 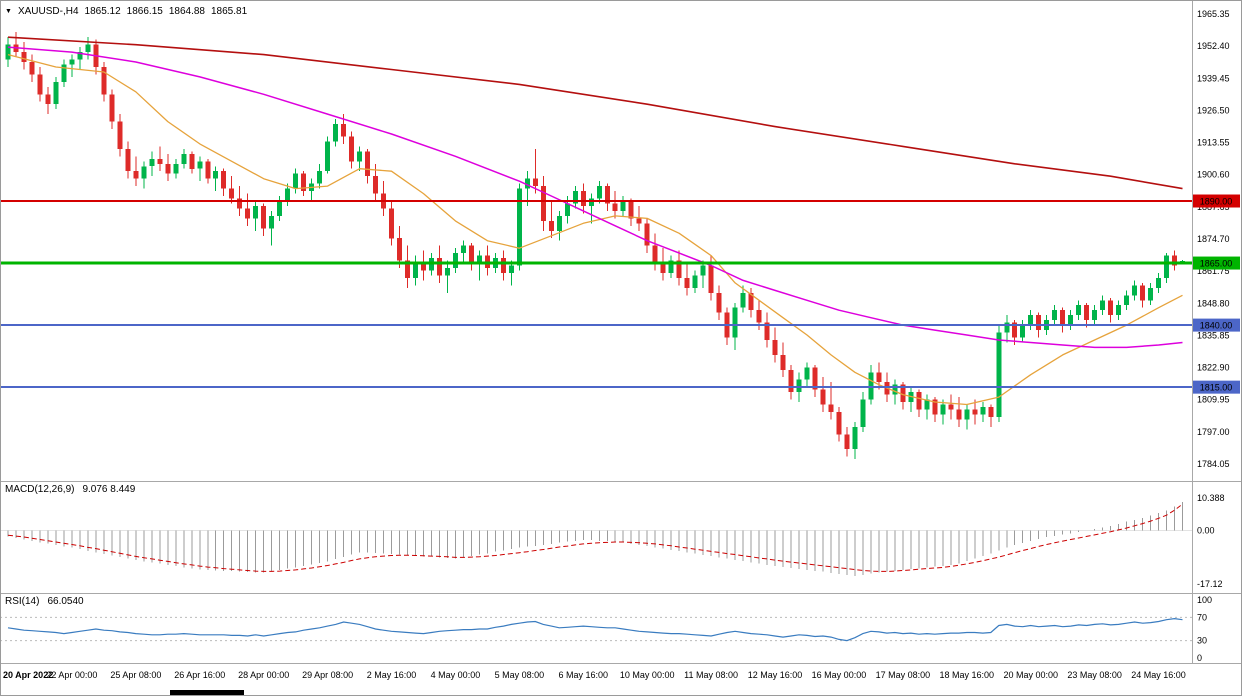 I want to click on time-label: 25 Apr 08:00, so click(x=135, y=675).